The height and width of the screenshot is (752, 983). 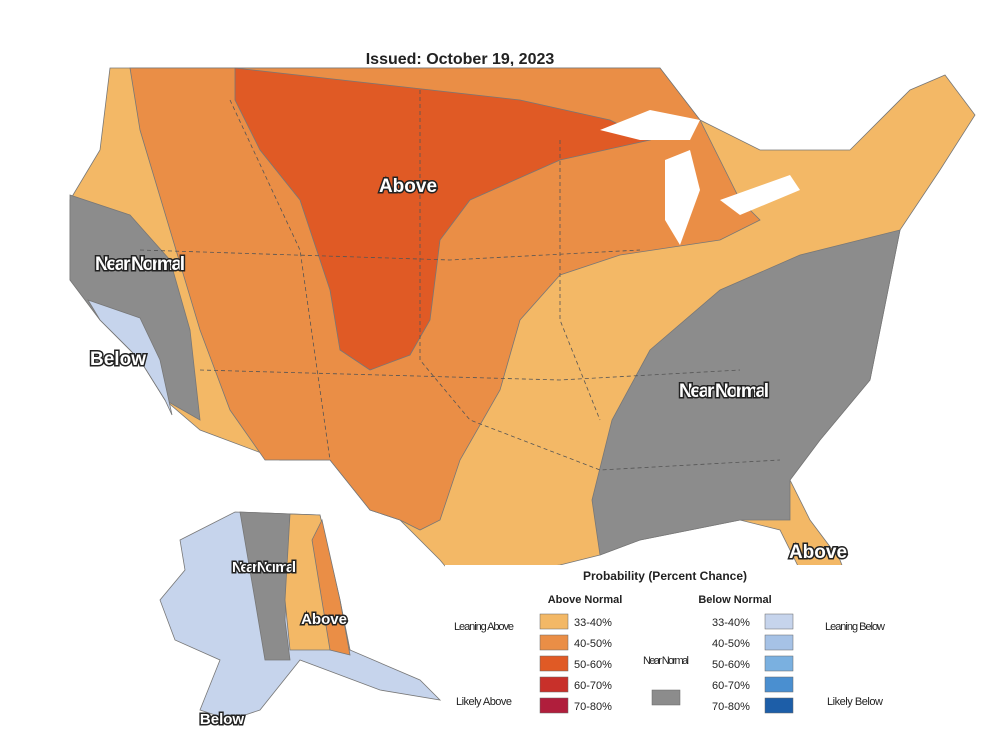 What do you see at coordinates (650, 125) in the screenshot?
I see `great-lakes` at bounding box center [650, 125].